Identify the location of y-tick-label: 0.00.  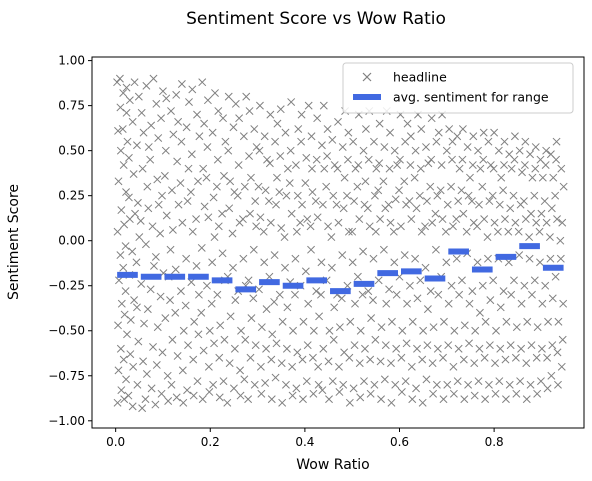
(71, 241).